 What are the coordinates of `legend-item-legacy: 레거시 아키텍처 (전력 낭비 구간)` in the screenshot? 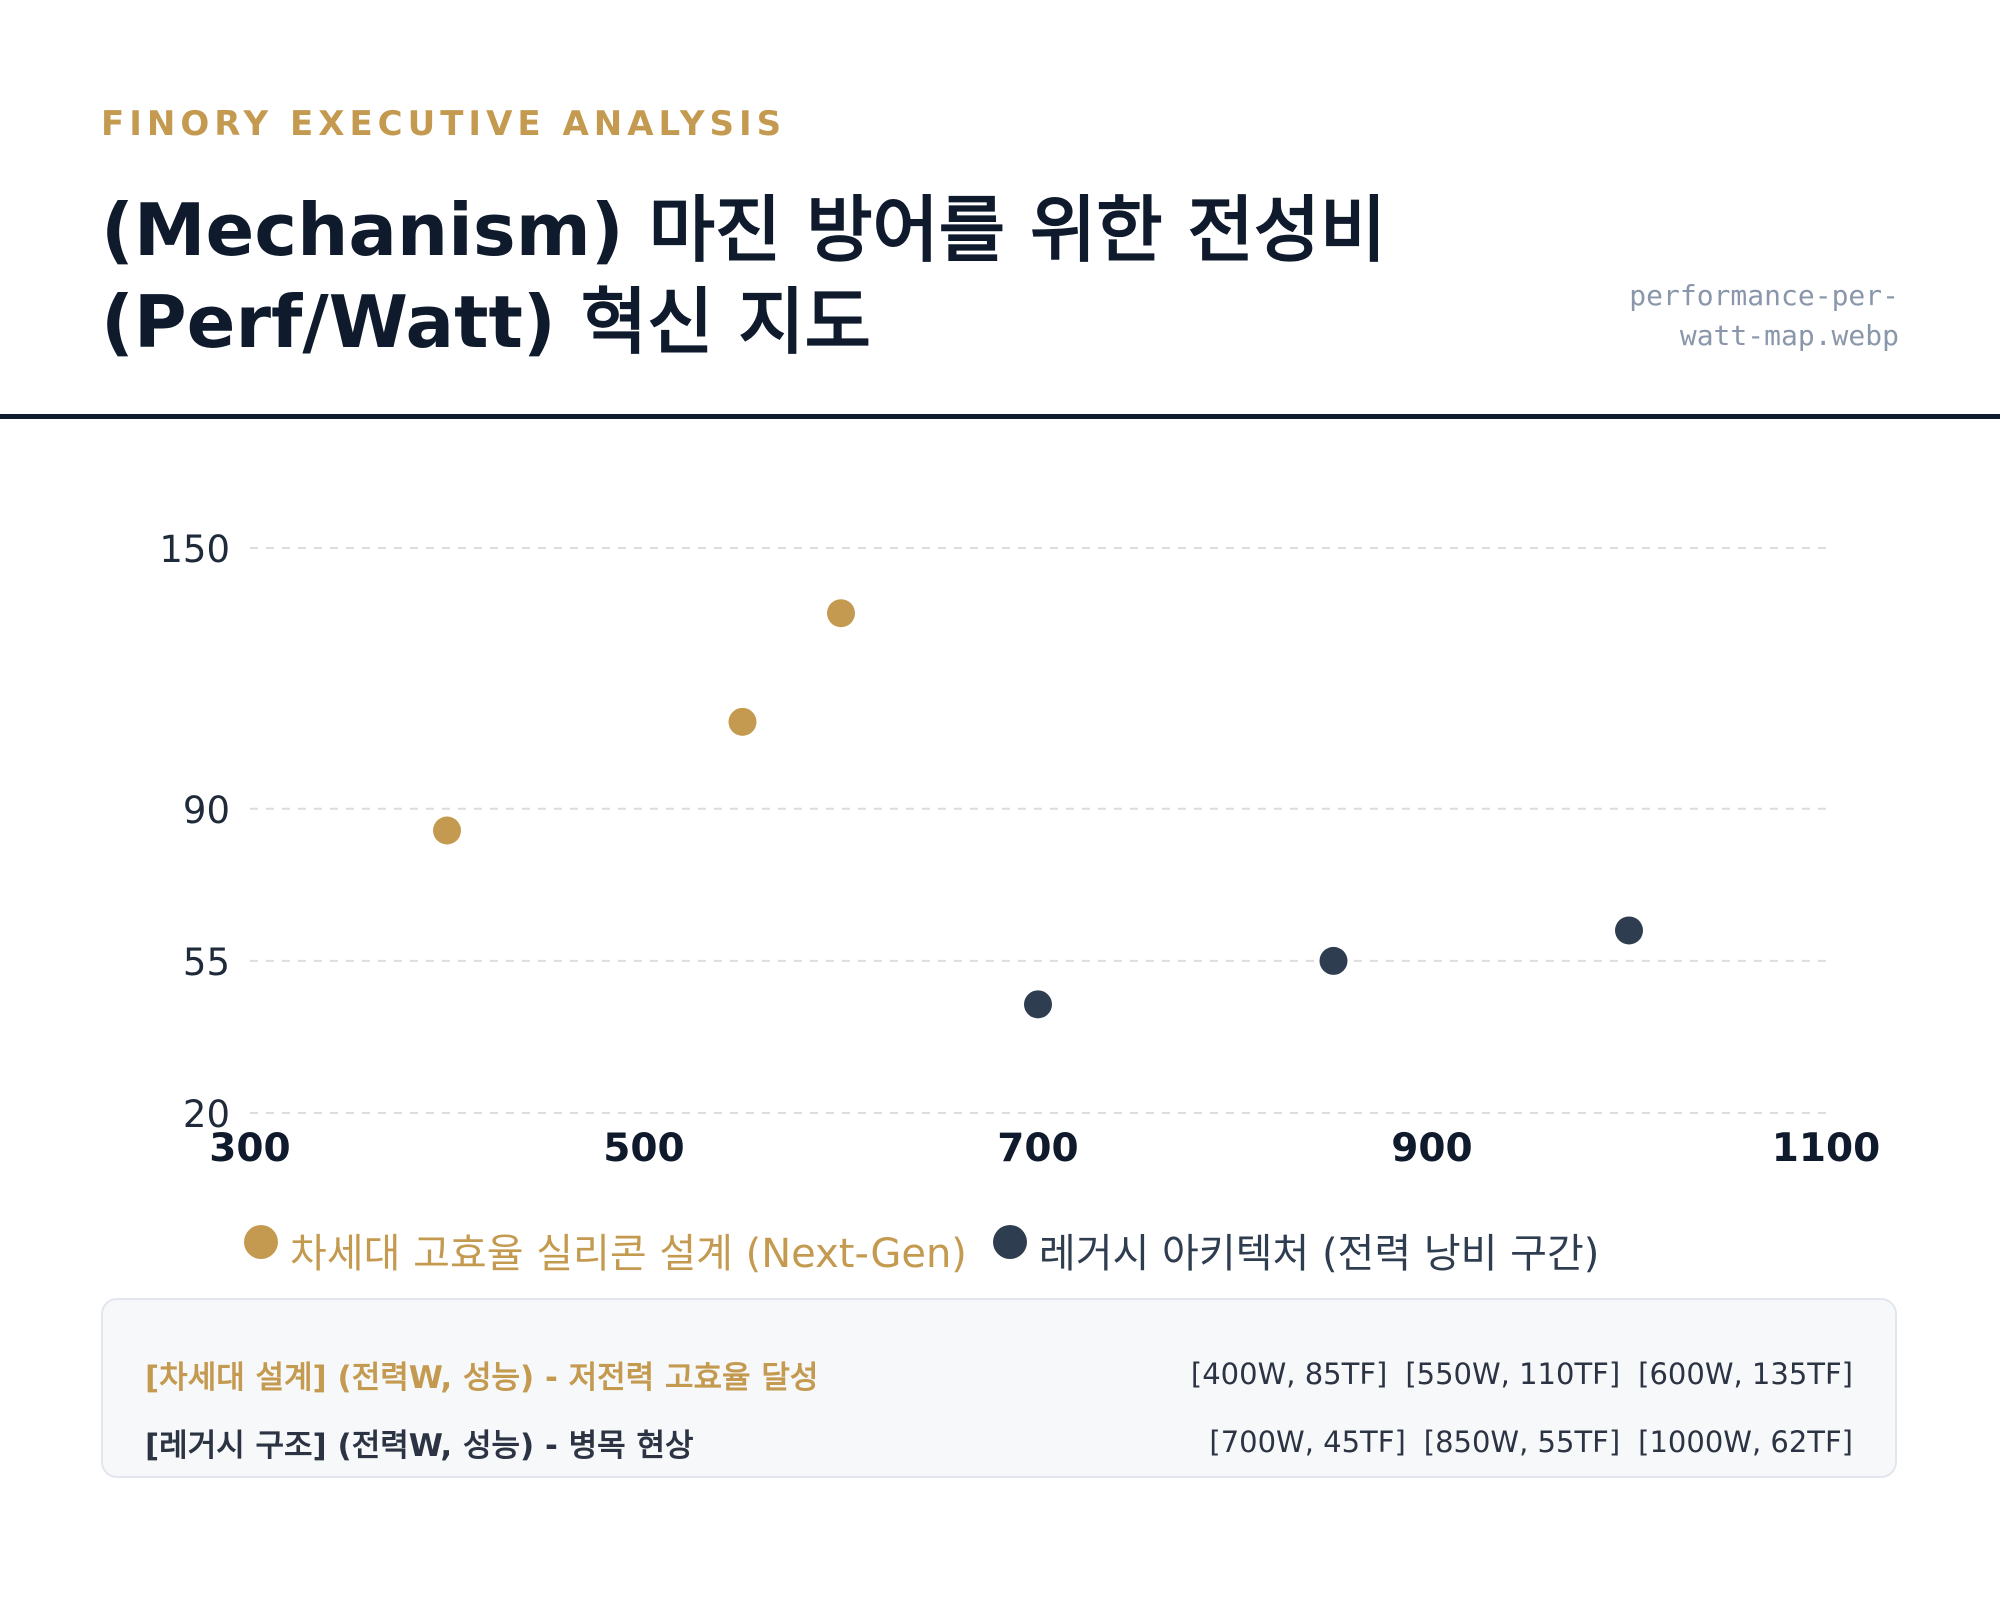 It's located at (1296, 1254).